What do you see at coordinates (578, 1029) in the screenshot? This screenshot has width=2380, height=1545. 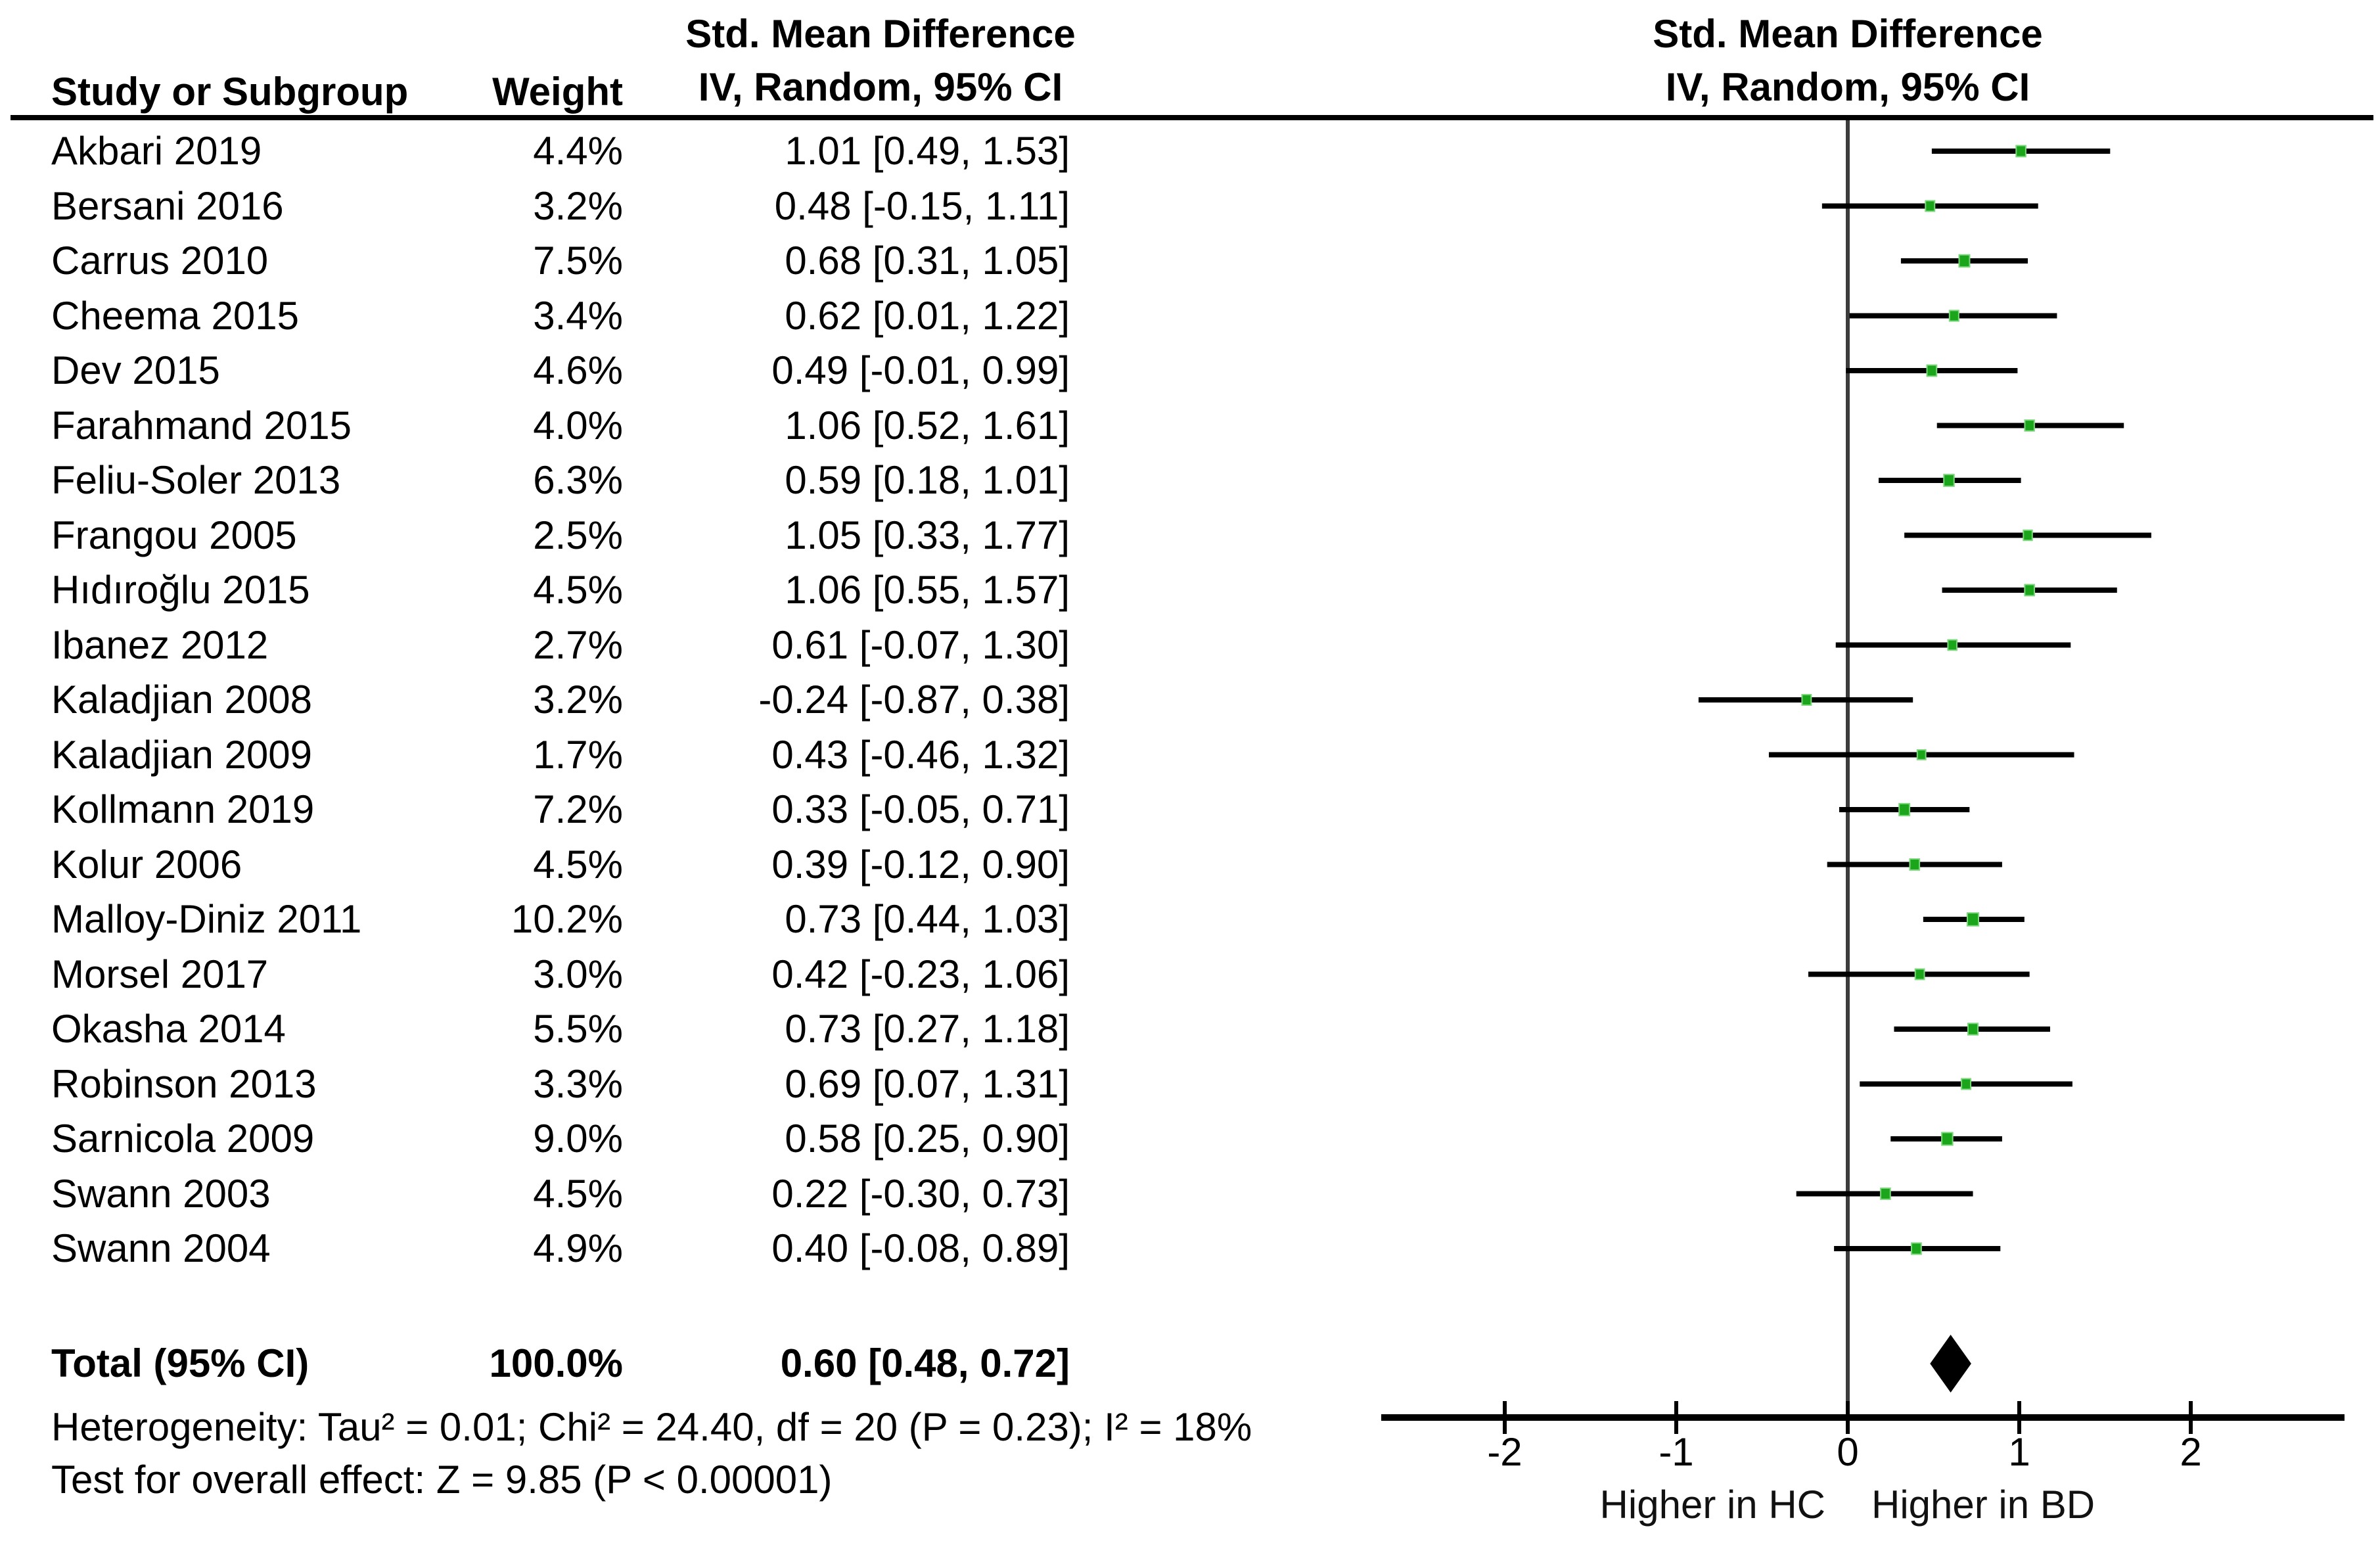 I see `study-weight: 5.5%` at bounding box center [578, 1029].